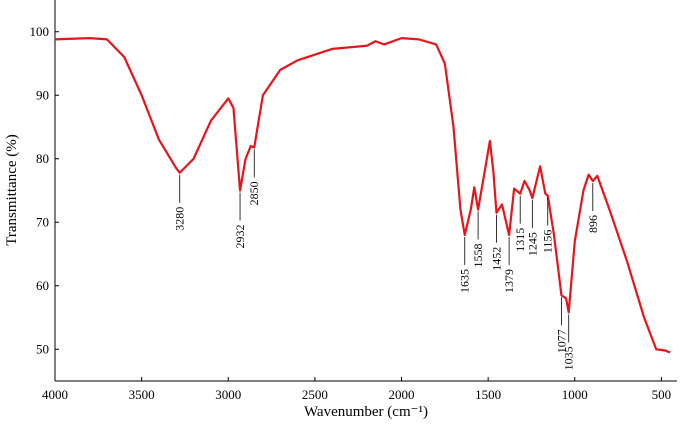  What do you see at coordinates (488, 394) in the screenshot?
I see `x-tick-label: 1500` at bounding box center [488, 394].